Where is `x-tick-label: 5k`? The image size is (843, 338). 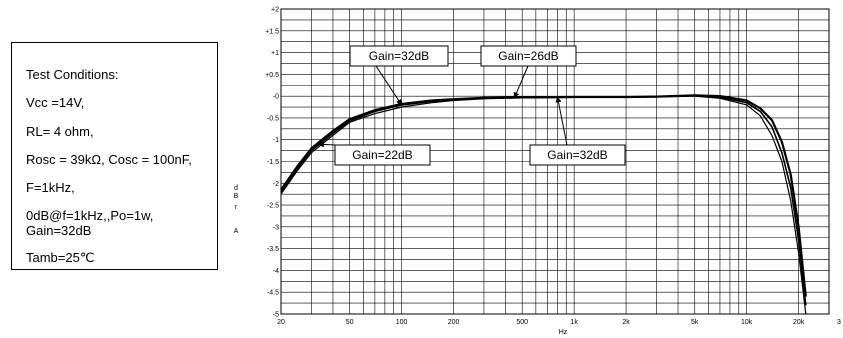
x-tick-label: 5k is located at coordinates (695, 322).